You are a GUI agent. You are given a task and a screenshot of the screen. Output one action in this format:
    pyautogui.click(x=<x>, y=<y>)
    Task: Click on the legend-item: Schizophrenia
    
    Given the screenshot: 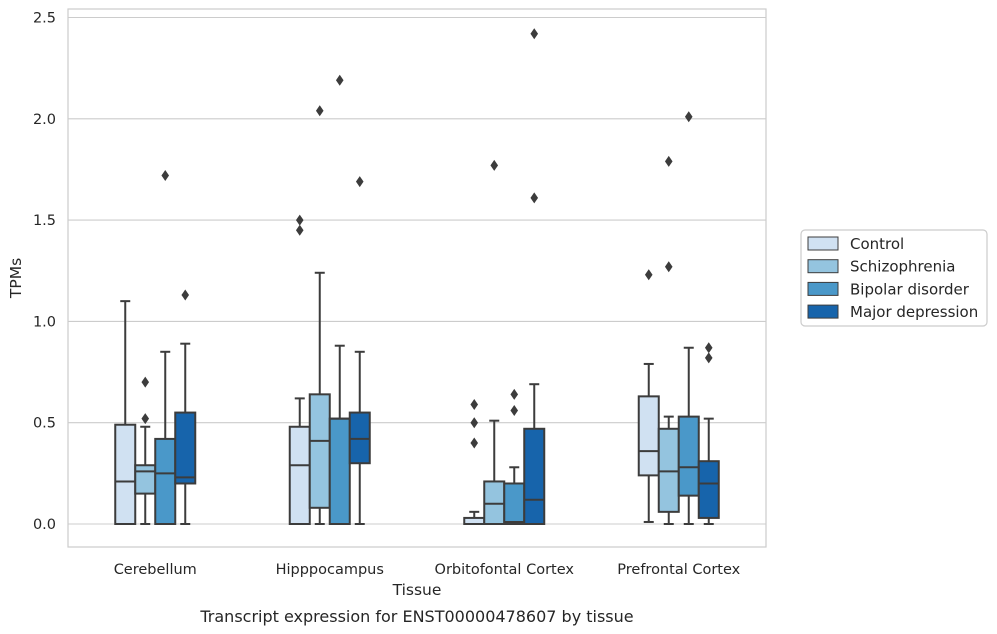 What is the action you would take?
    pyautogui.click(x=881, y=267)
    